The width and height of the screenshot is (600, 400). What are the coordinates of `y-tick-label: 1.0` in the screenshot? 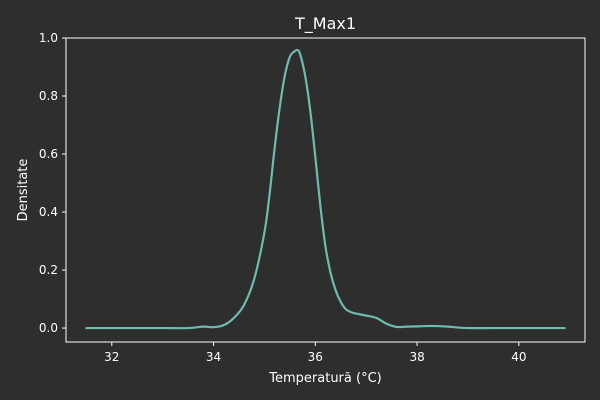 It's located at (48, 38).